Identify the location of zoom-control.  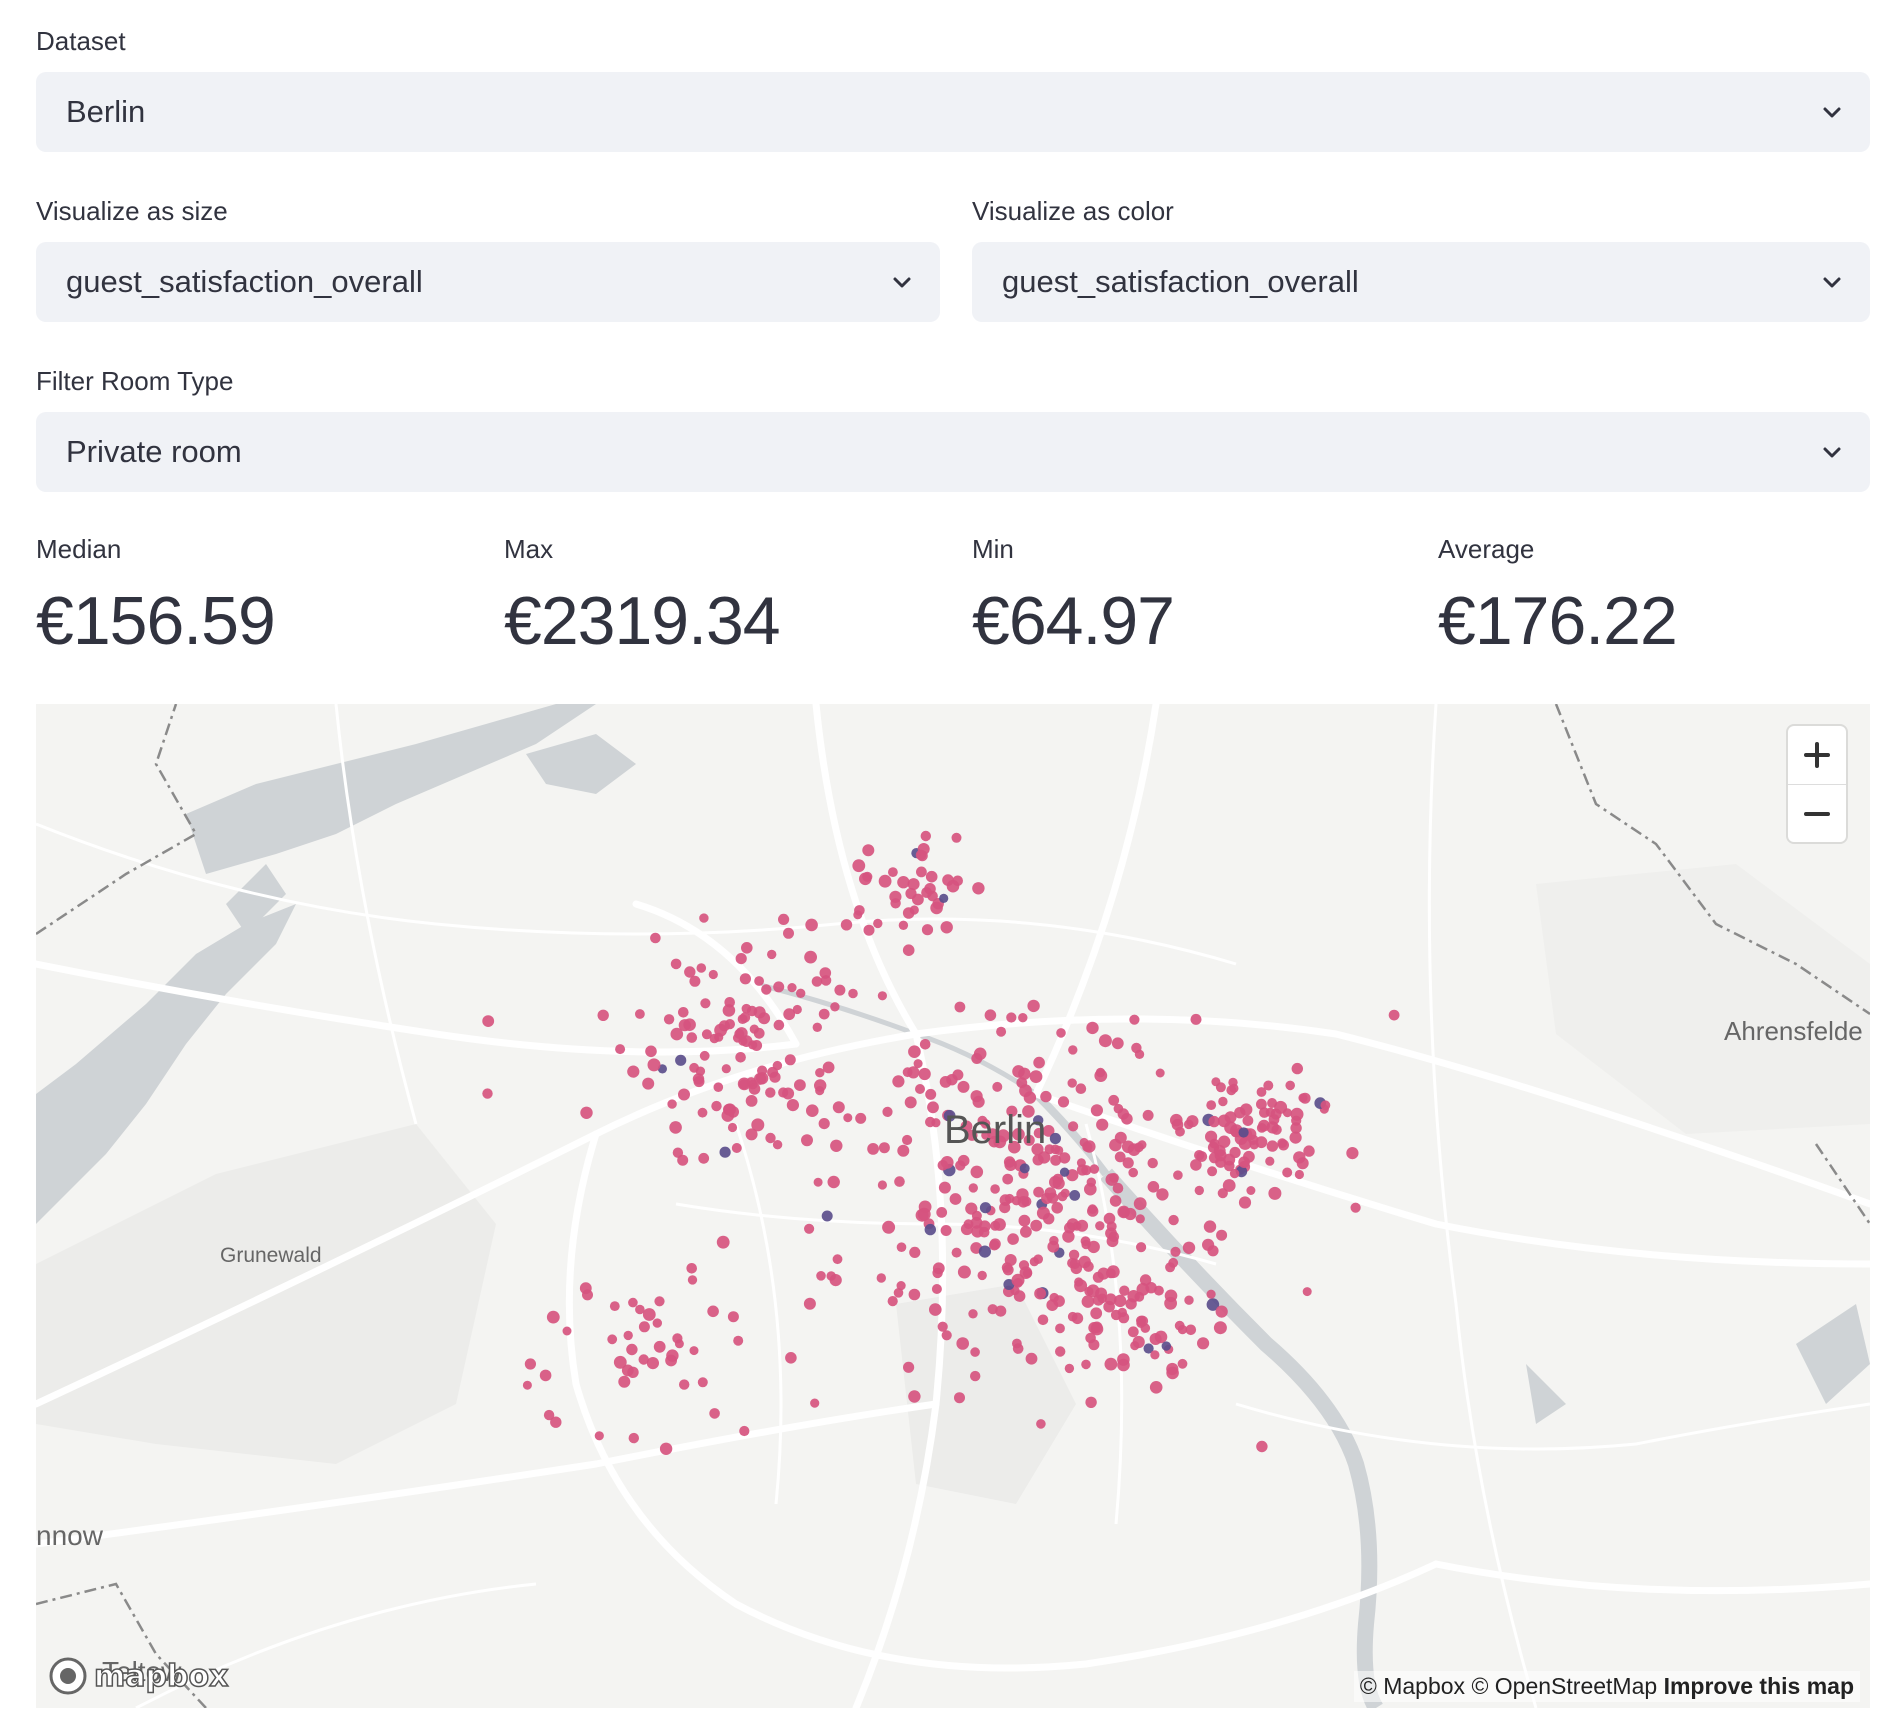
(1817, 784).